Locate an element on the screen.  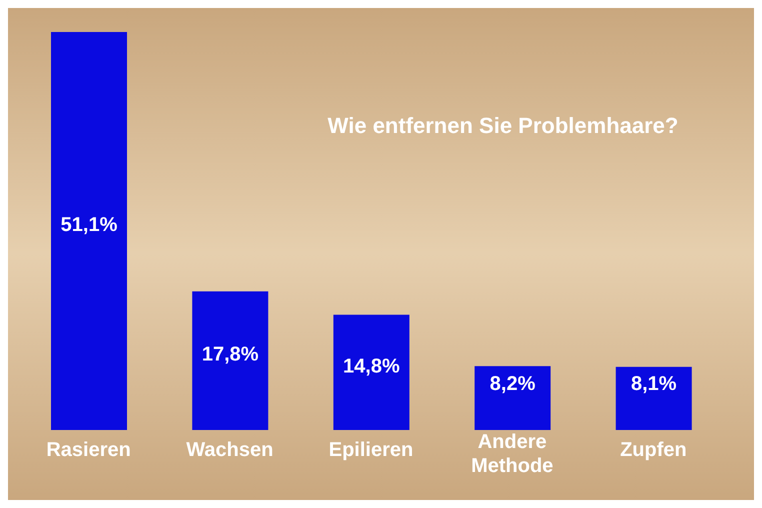
data-label: 51,1% is located at coordinates (89, 225).